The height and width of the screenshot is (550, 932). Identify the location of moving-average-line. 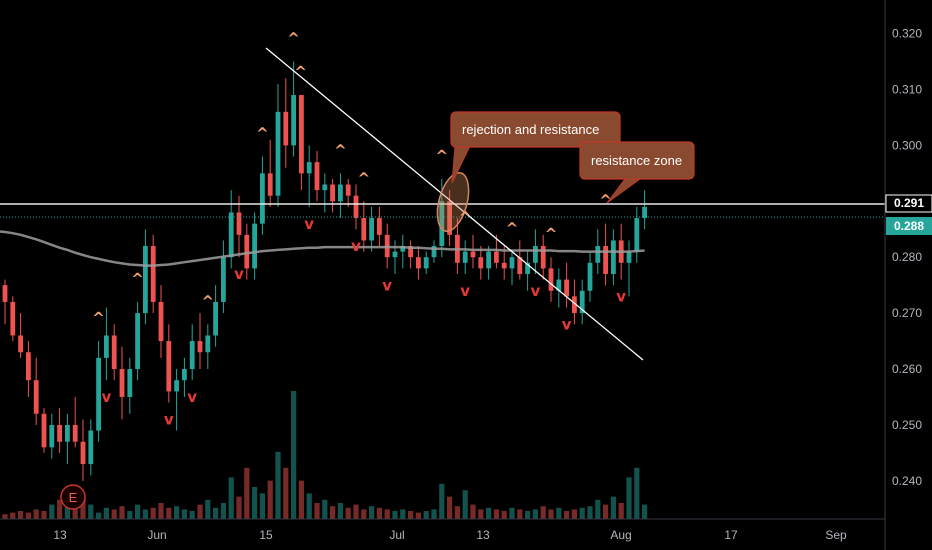
(322, 248).